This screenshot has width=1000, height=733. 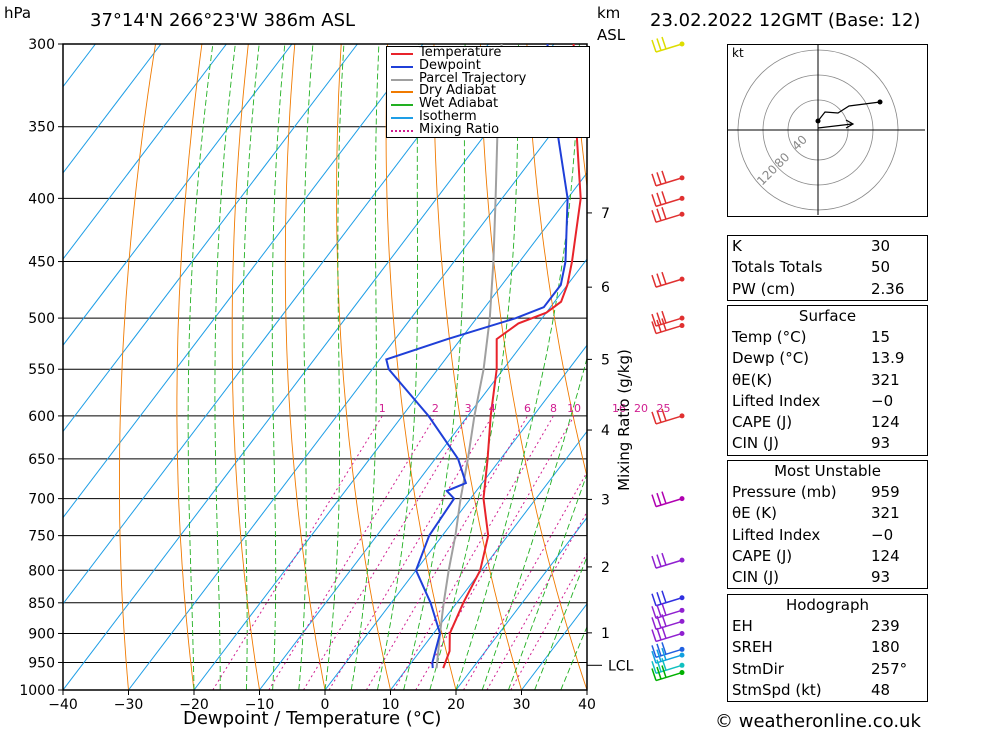 I want to click on index-value: −0, so click(x=882, y=534).